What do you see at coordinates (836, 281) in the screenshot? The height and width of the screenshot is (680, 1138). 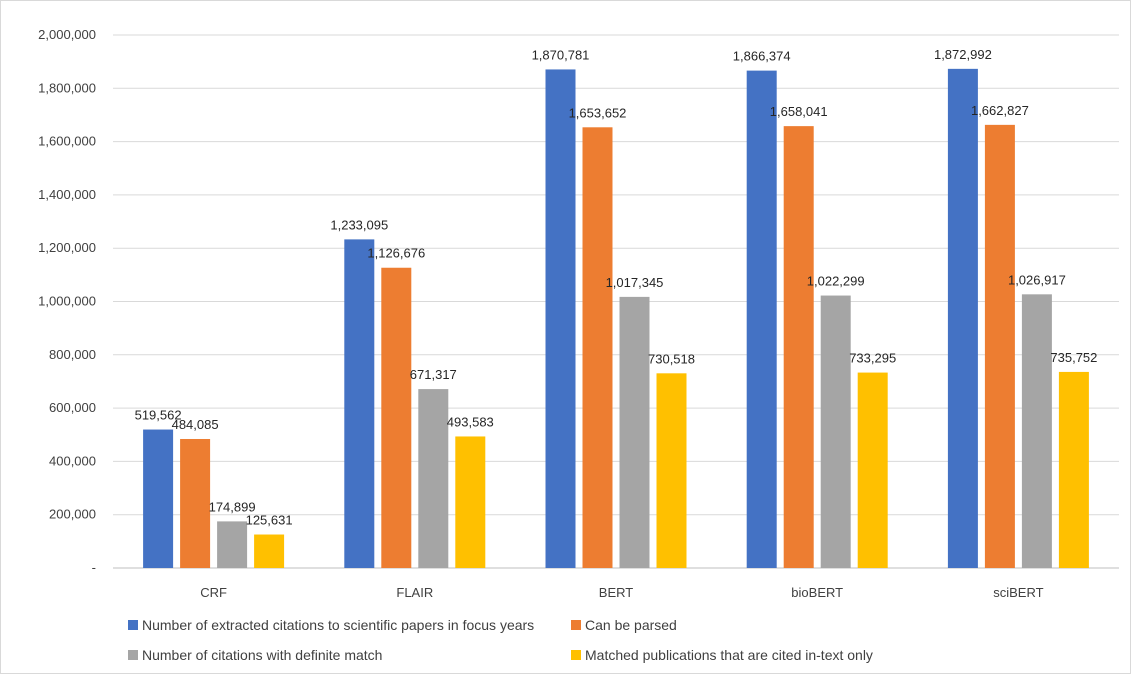 I see `data-label: 1,022,299` at bounding box center [836, 281].